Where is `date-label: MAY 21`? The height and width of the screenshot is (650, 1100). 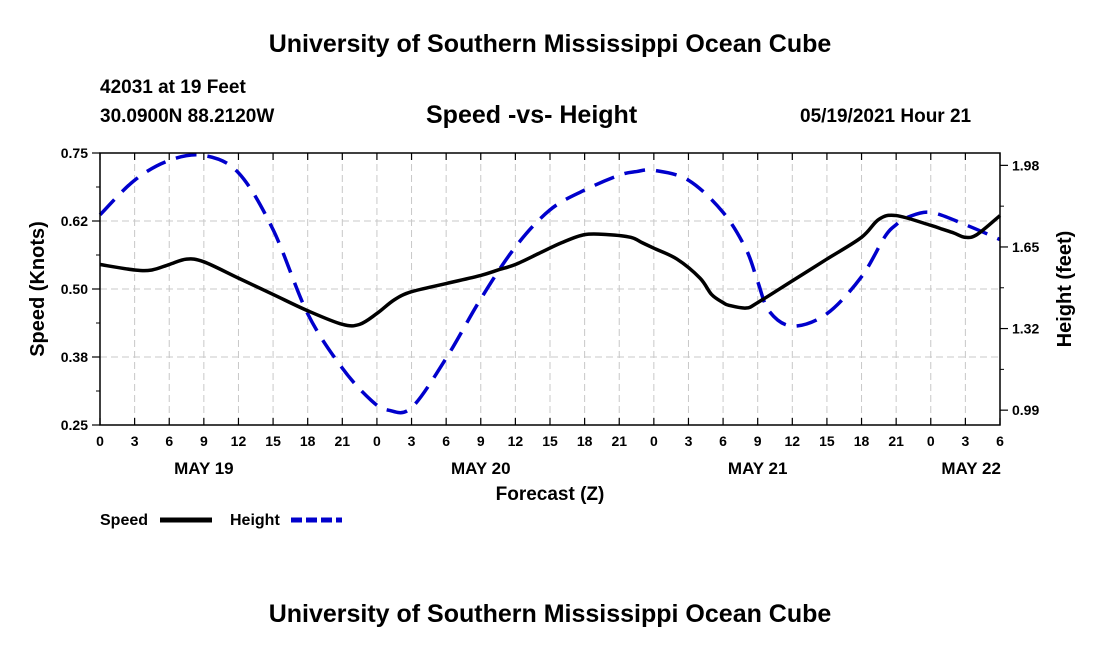 date-label: MAY 21 is located at coordinates (758, 468).